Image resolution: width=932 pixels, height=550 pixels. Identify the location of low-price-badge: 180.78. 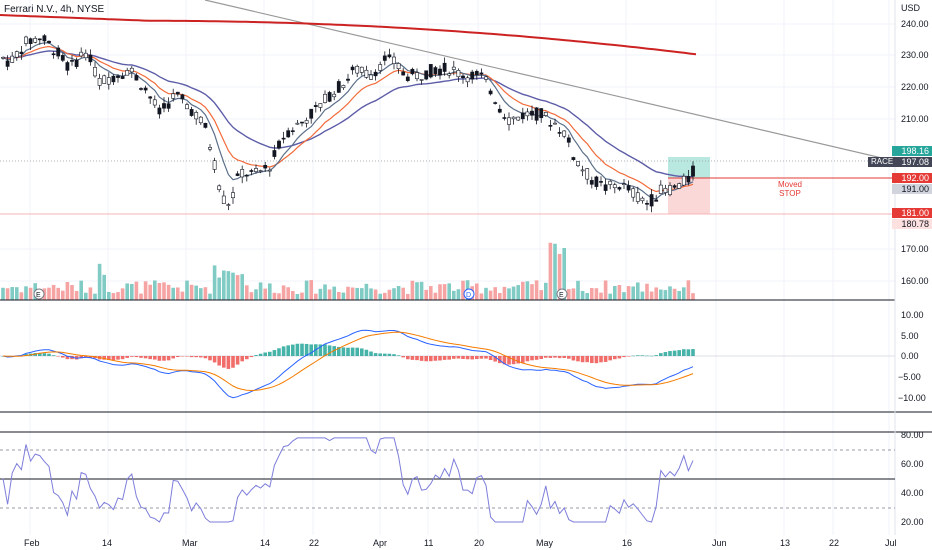
(912, 224).